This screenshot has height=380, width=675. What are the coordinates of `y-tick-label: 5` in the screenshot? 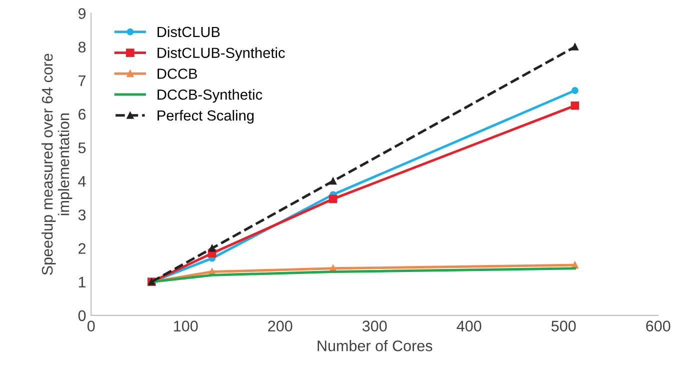 It's located at (82, 148).